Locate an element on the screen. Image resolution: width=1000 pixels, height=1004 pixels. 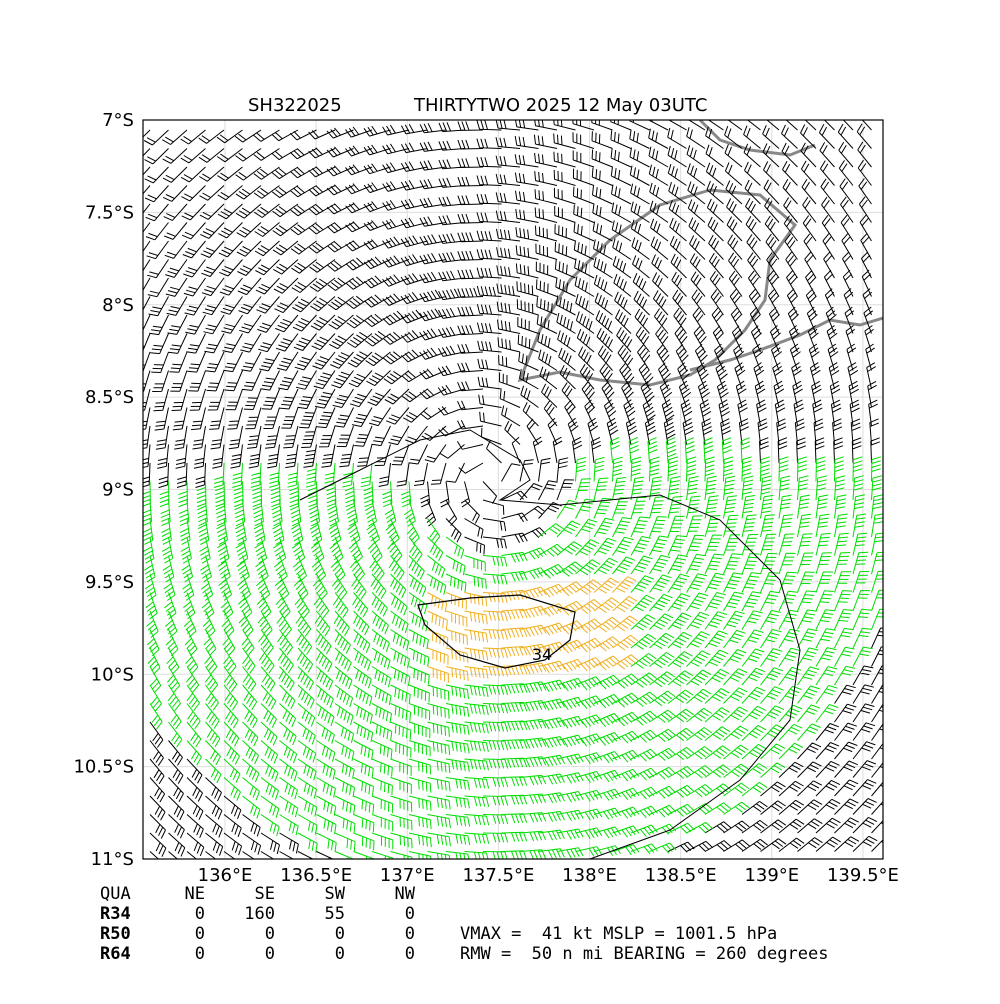
y-tick-label: 11°S is located at coordinates (112, 859).